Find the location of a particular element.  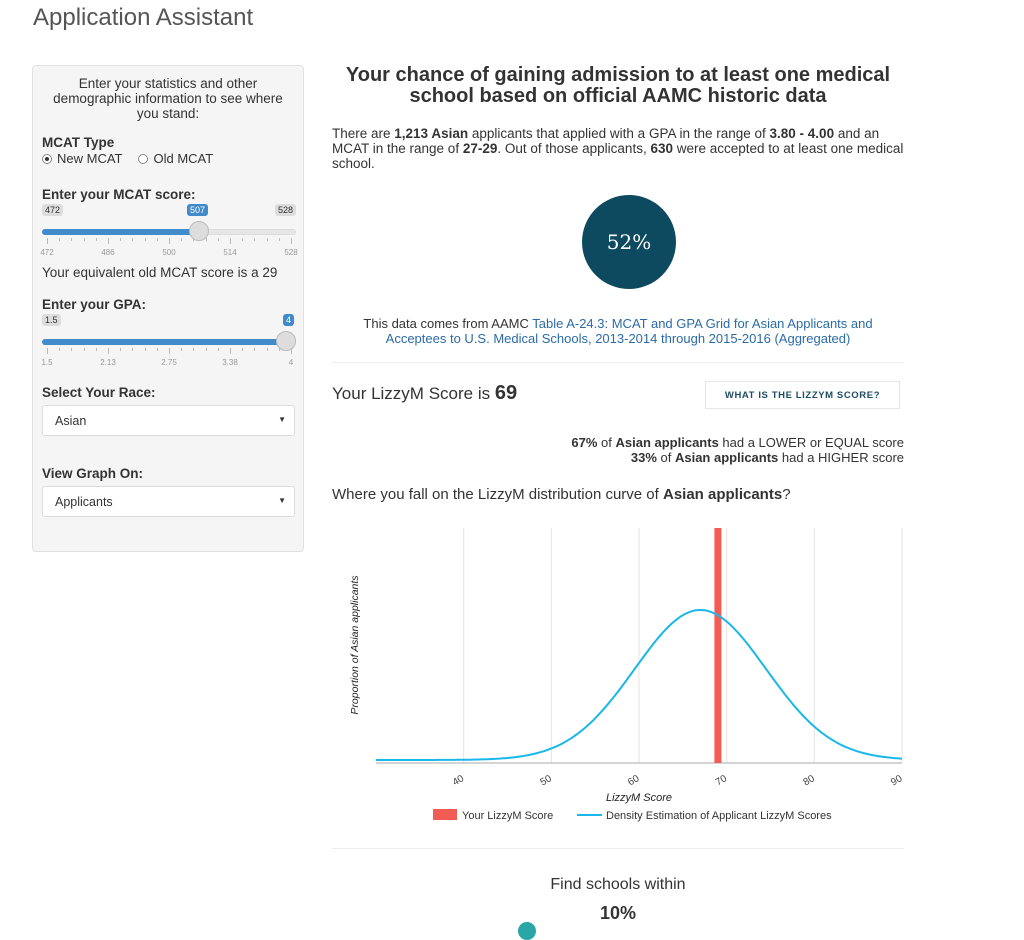

slider-tick-label: 2.13 is located at coordinates (108, 362).